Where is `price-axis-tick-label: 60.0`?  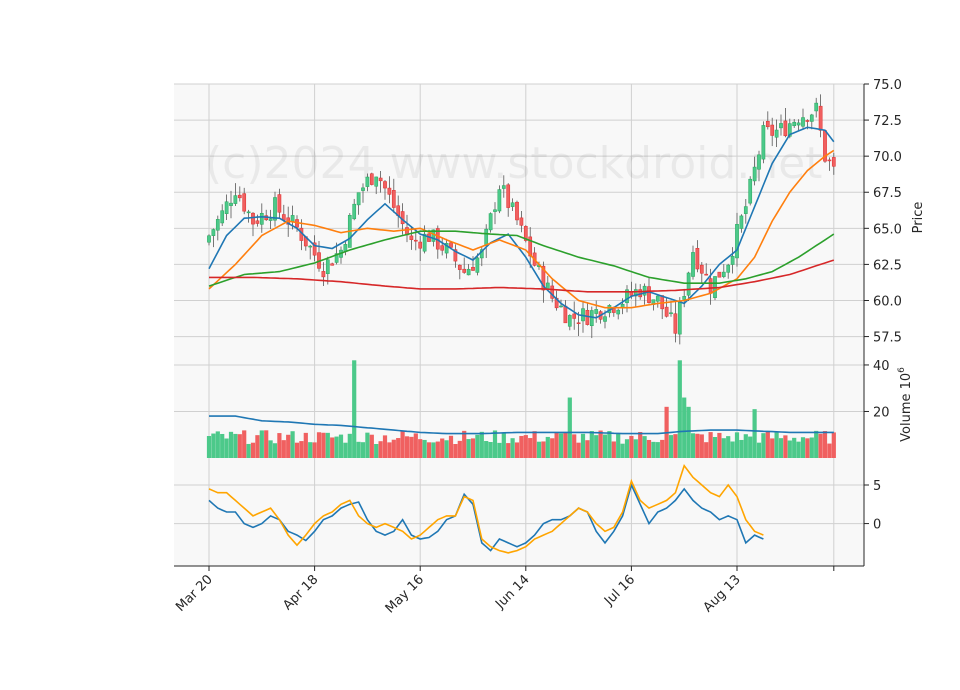
price-axis-tick-label: 60.0 is located at coordinates (887, 301).